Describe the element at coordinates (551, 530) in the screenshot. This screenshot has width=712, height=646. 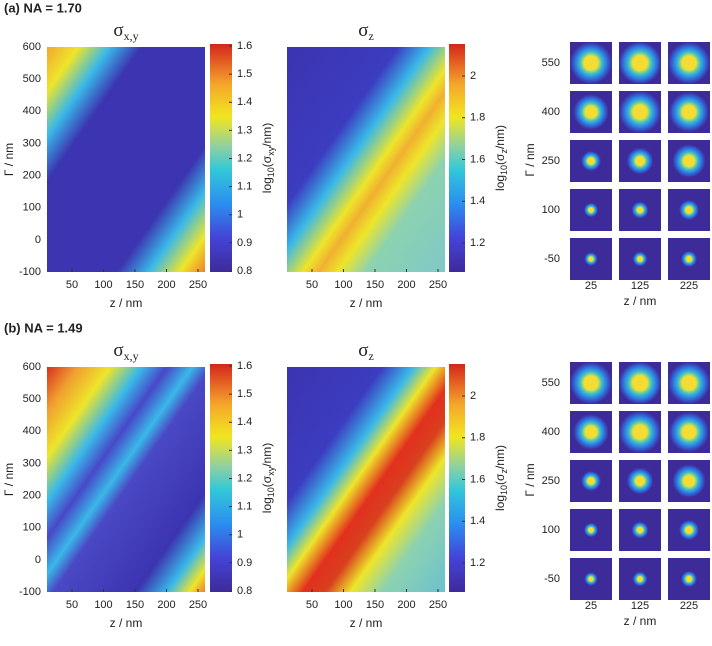
I see `spot-row-label: 100` at that location.